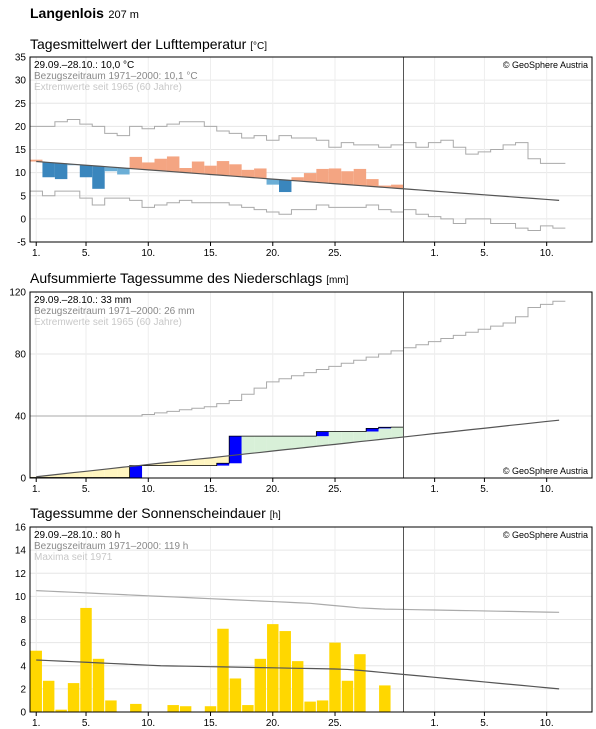  I want to click on y-tick-label: 4, so click(23, 666).